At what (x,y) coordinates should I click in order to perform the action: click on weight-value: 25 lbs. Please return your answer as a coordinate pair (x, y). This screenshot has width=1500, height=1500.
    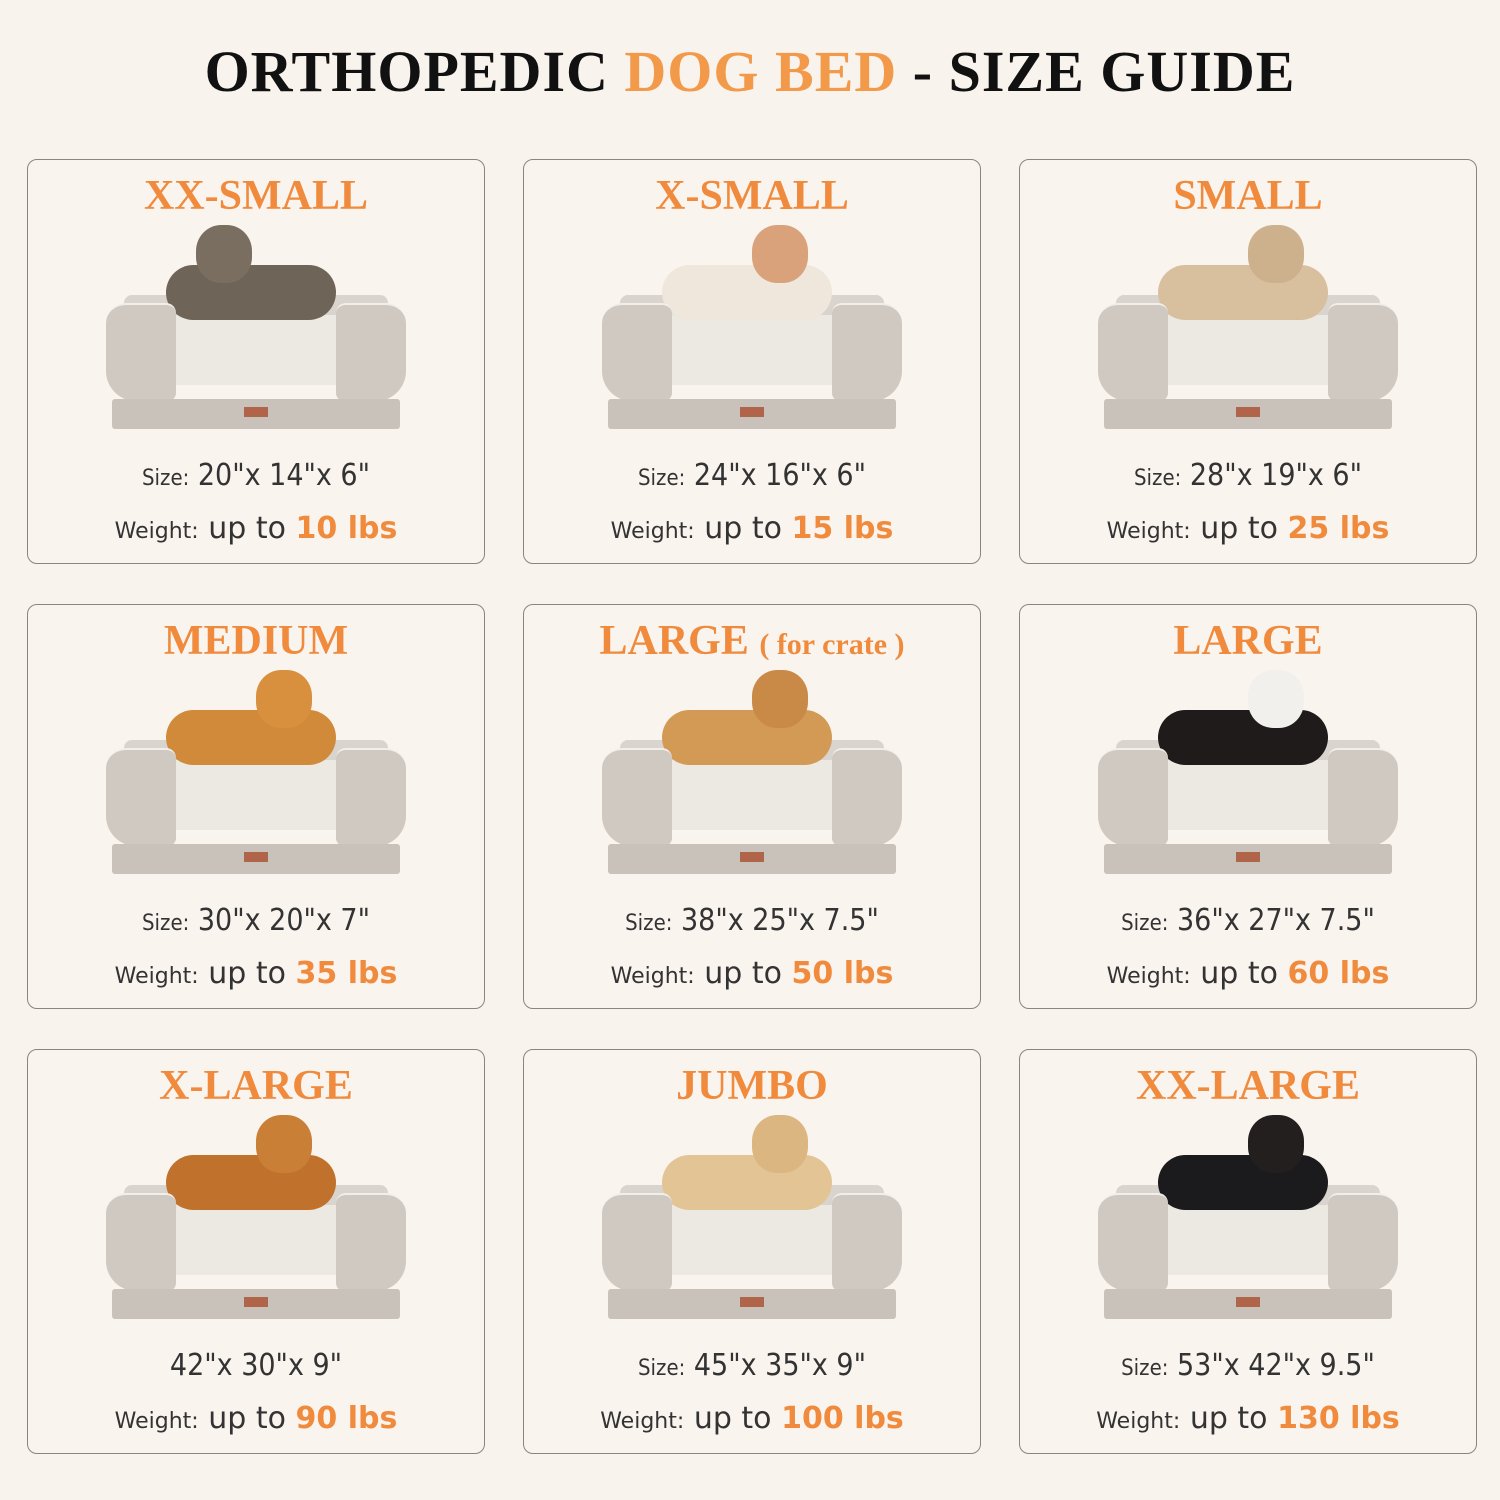
    Looking at the image, I should click on (1338, 528).